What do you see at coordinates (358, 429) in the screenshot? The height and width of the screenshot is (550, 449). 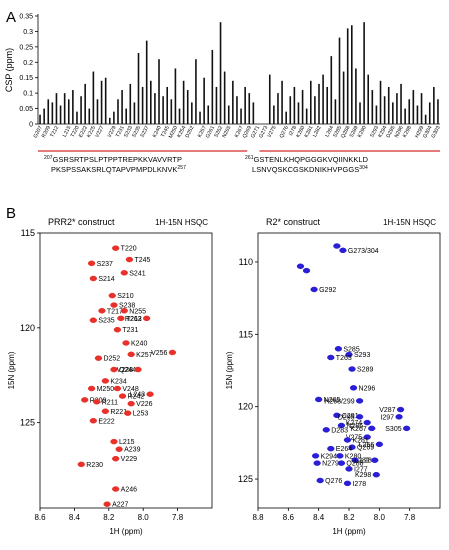 I see `peak-label: K267` at bounding box center [358, 429].